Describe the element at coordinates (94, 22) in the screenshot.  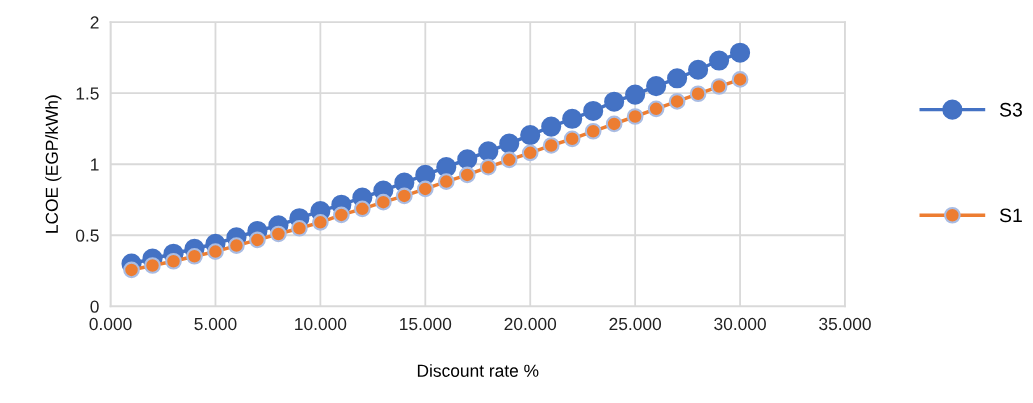
I see `y-tick-label: 2` at that location.